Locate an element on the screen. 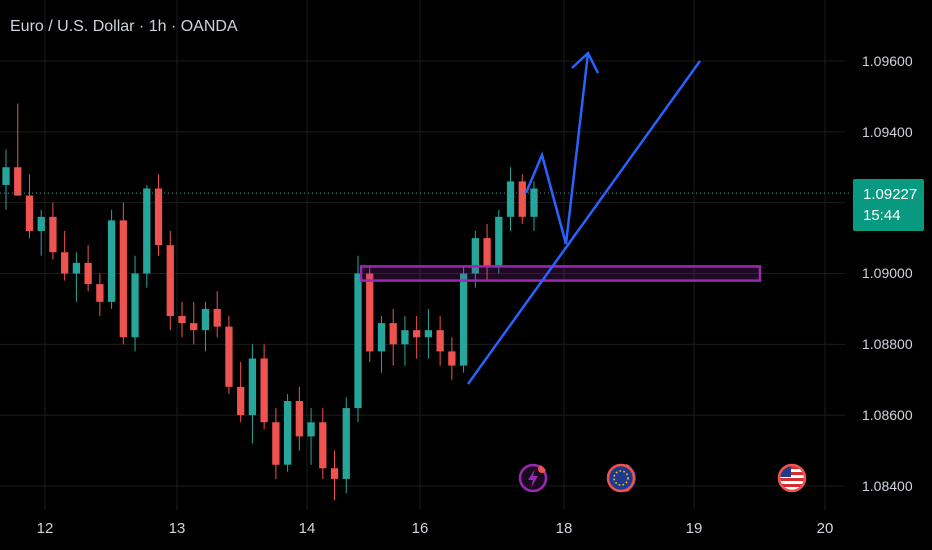  price-tick: 1.09400 is located at coordinates (887, 132).